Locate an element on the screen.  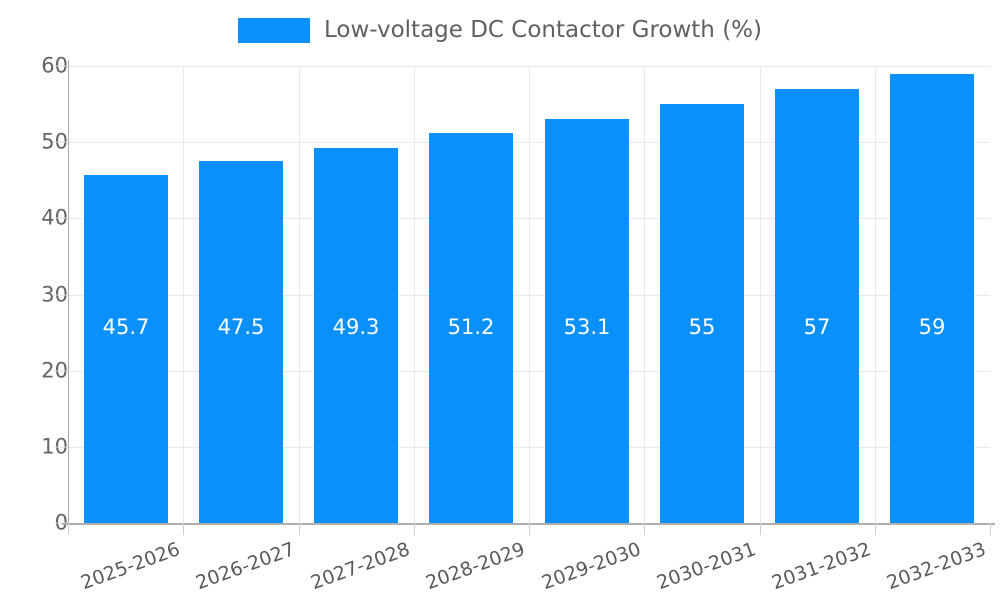
bar: 47.5 is located at coordinates (241, 342).